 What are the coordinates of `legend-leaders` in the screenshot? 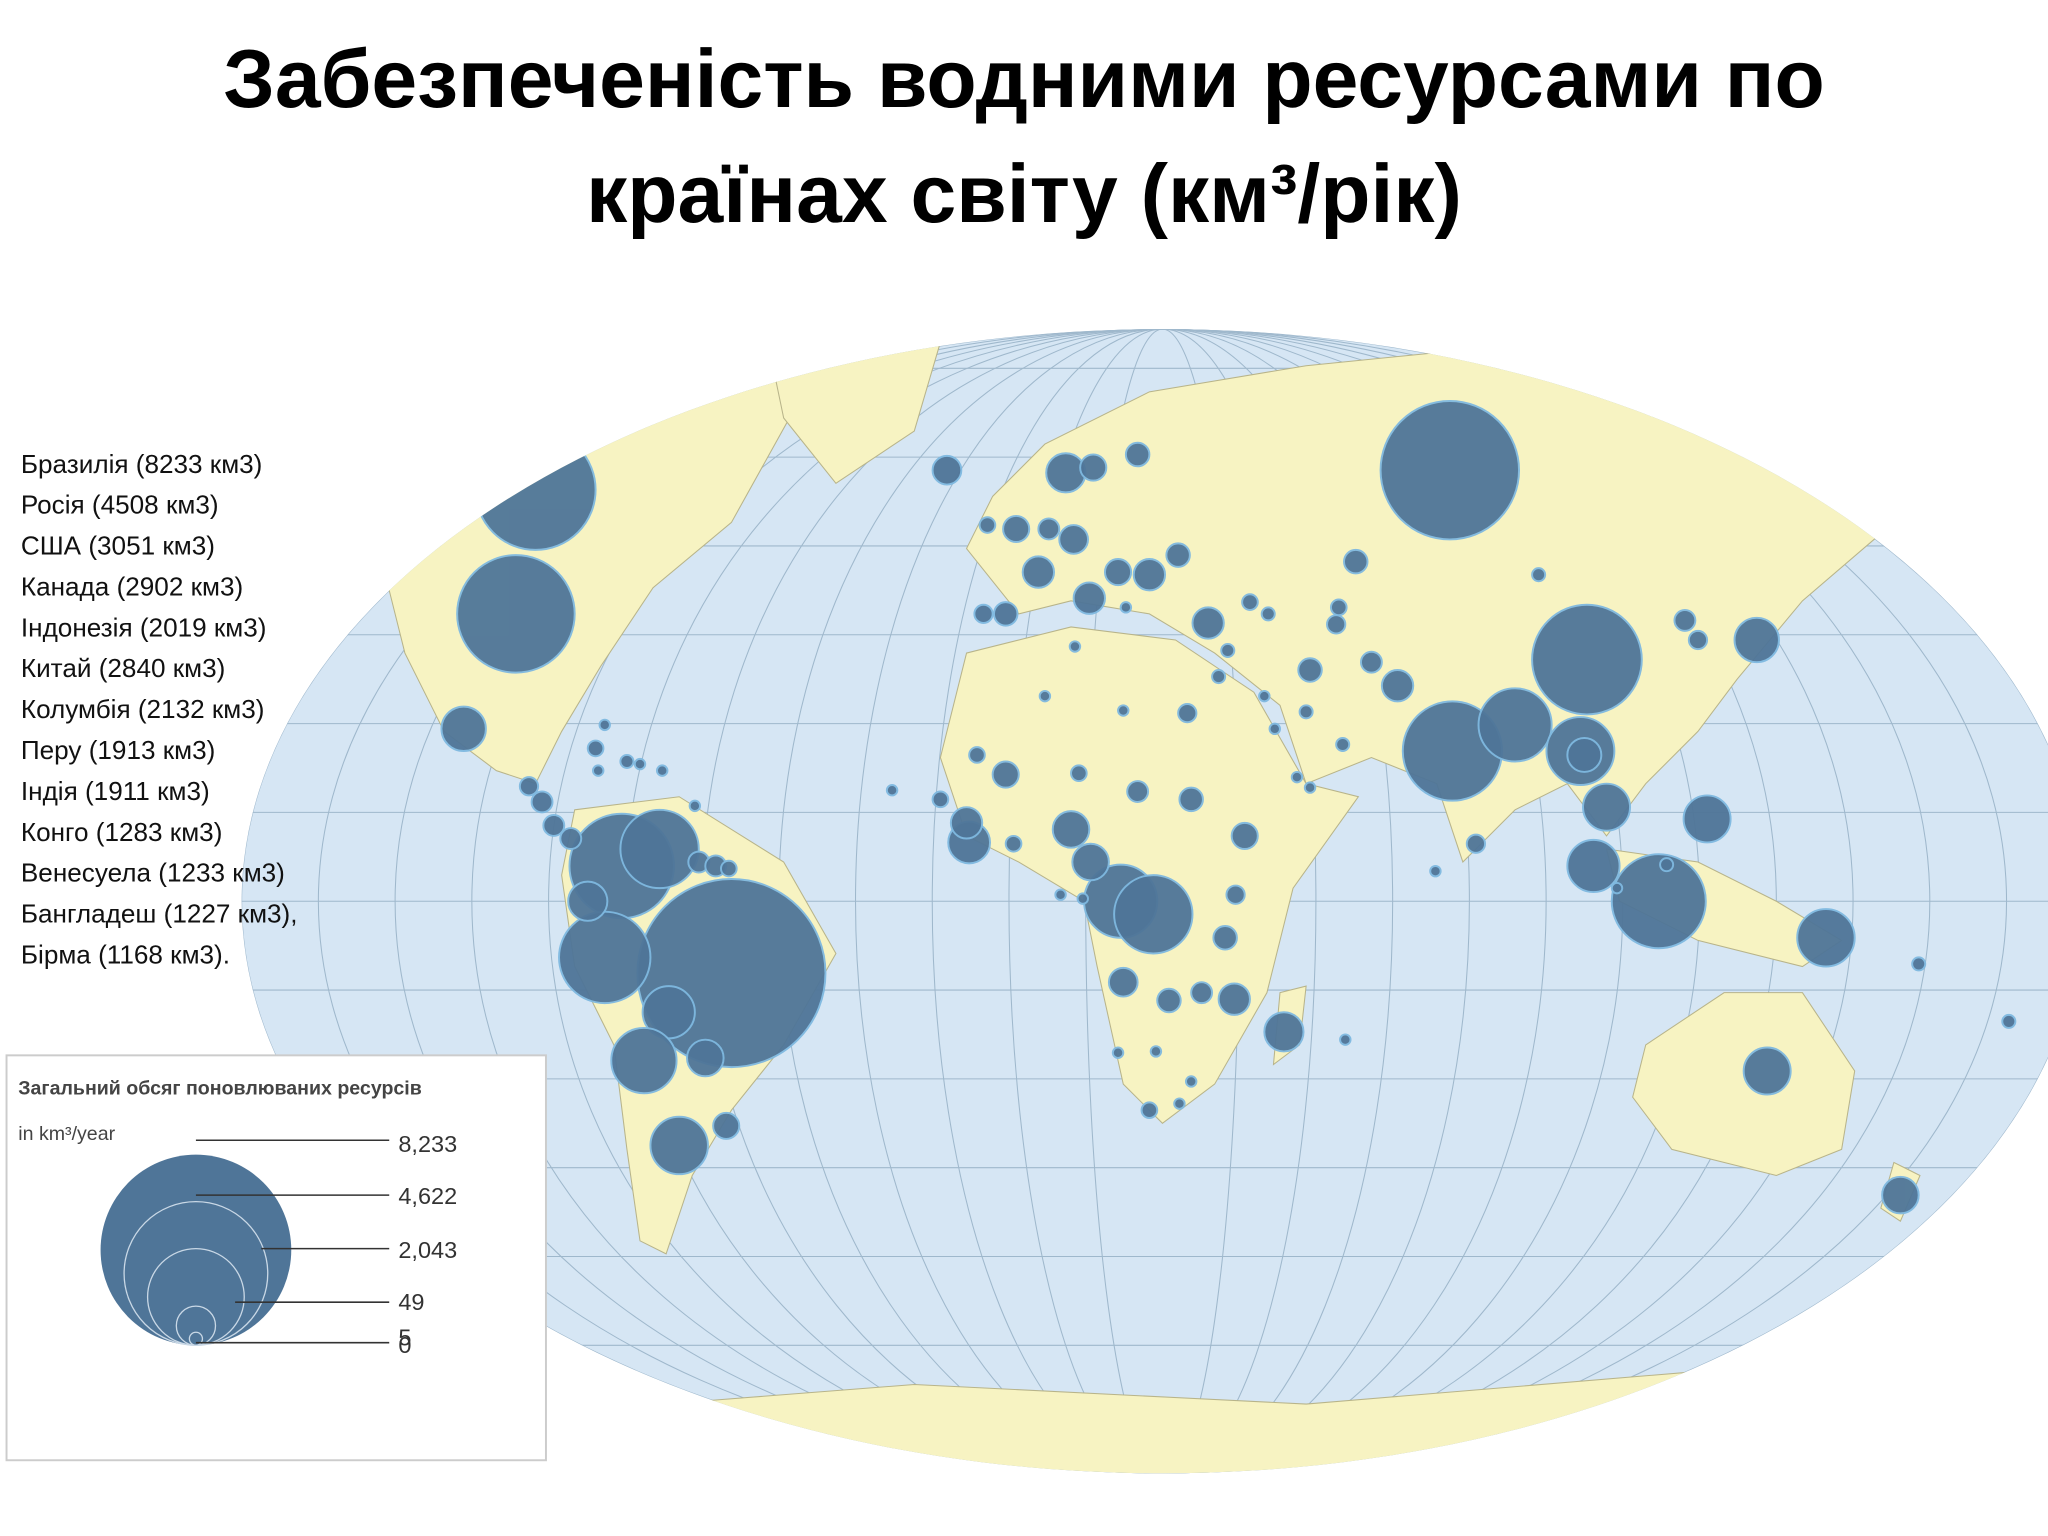 It's located at (292, 1241).